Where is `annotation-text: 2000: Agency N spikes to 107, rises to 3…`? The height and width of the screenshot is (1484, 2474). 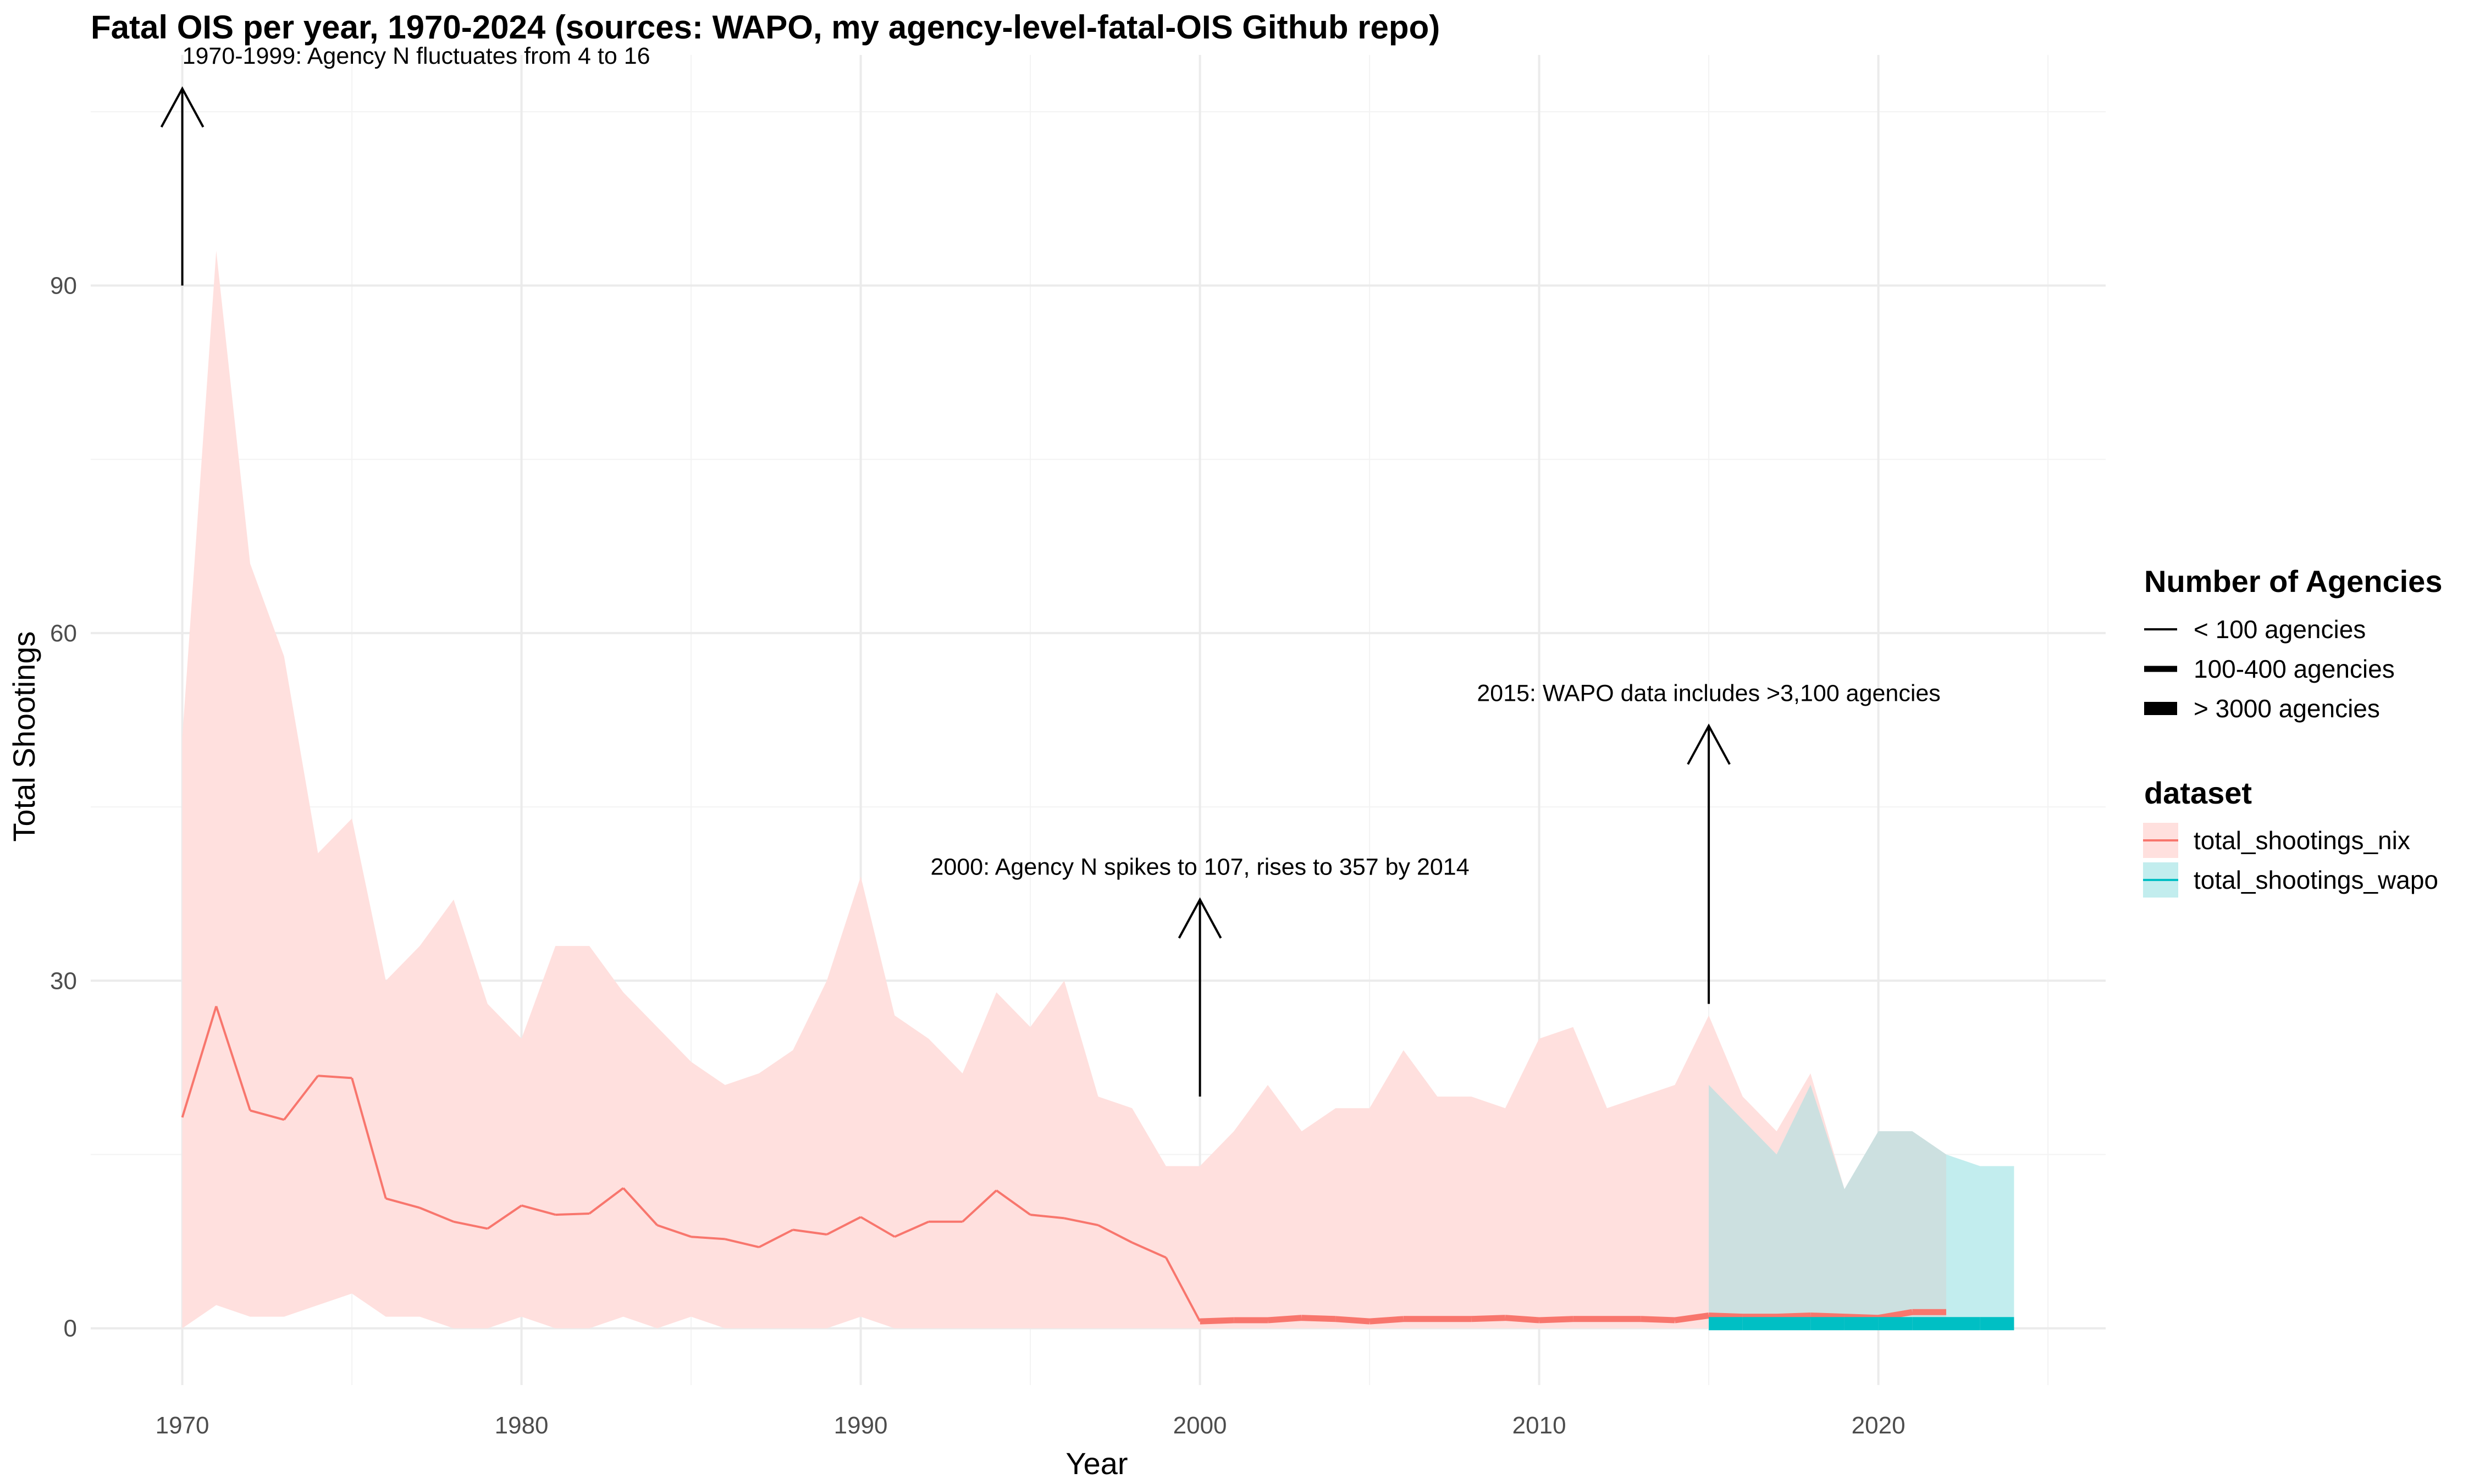 annotation-text: 2000: Agency N spikes to 107, rises to 3… is located at coordinates (1201, 867).